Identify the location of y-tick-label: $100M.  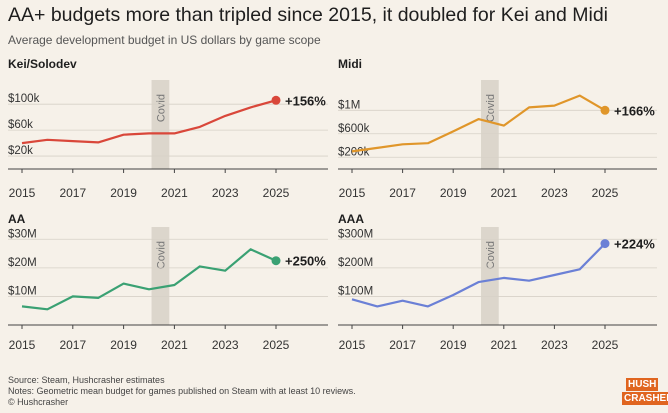
(355, 291).